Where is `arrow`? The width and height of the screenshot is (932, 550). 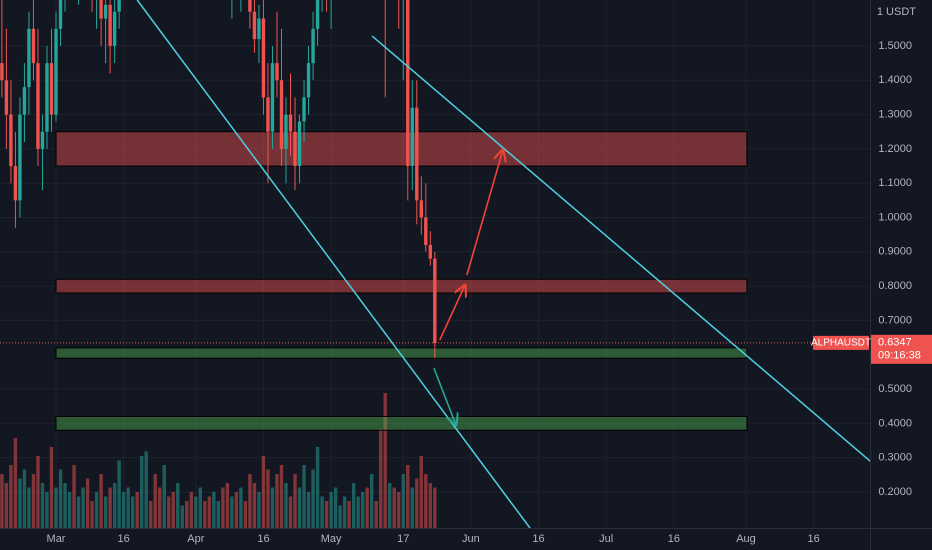 arrow is located at coordinates (452, 313).